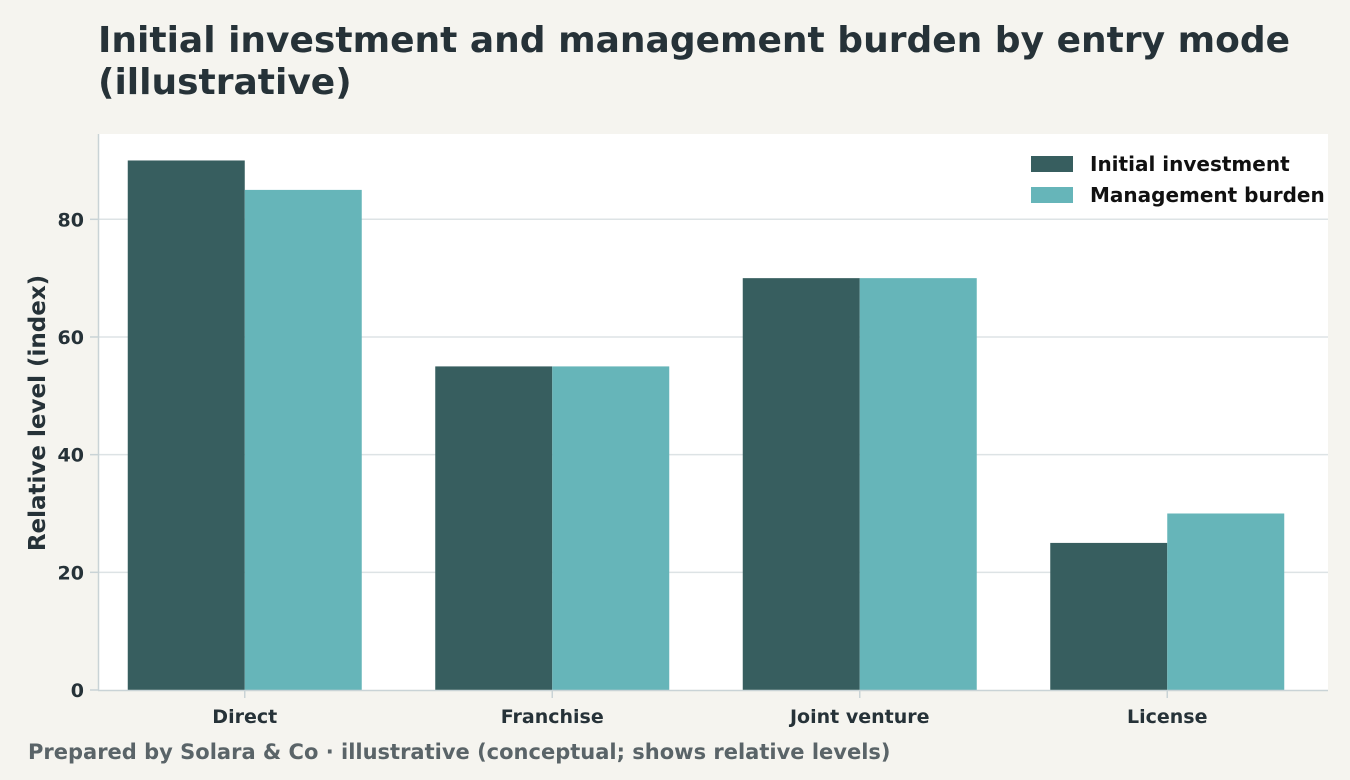 This screenshot has width=1350, height=780. What do you see at coordinates (1226, 601) in the screenshot?
I see `bar-license-management-burden` at bounding box center [1226, 601].